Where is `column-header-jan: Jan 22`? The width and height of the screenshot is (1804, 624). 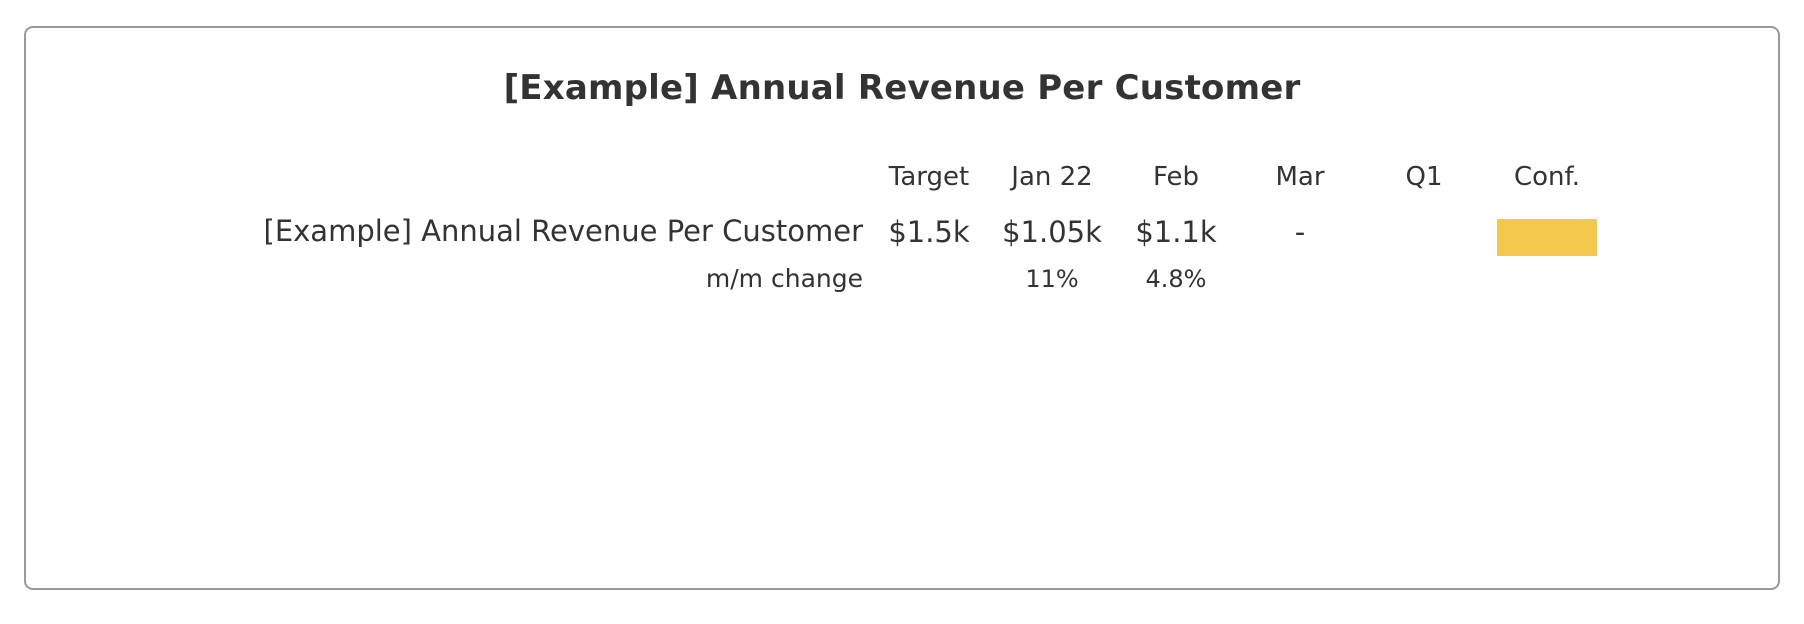 column-header-jan: Jan 22 is located at coordinates (1052, 177).